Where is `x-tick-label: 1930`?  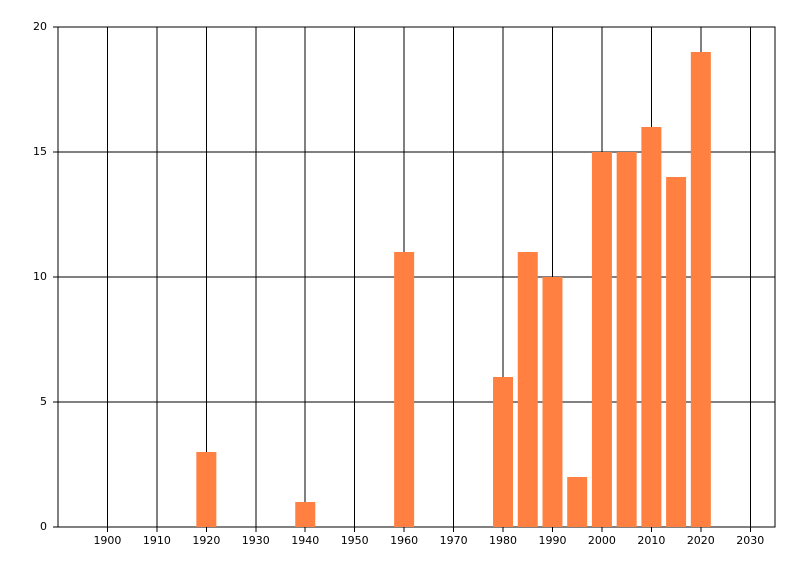 x-tick-label: 1930 is located at coordinates (256, 540).